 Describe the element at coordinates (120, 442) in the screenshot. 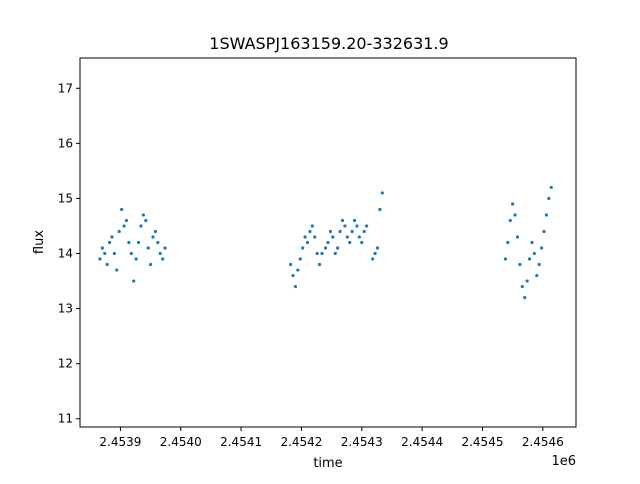

I see `x-tick-label: 2.4539` at that location.